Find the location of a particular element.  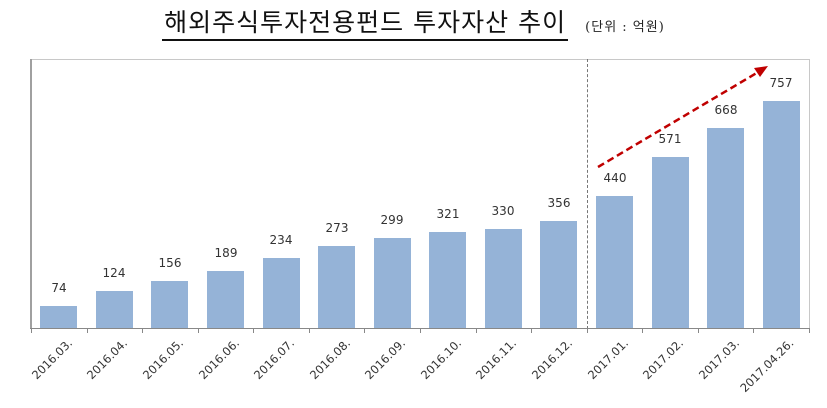

data-label: 189 is located at coordinates (226, 253).